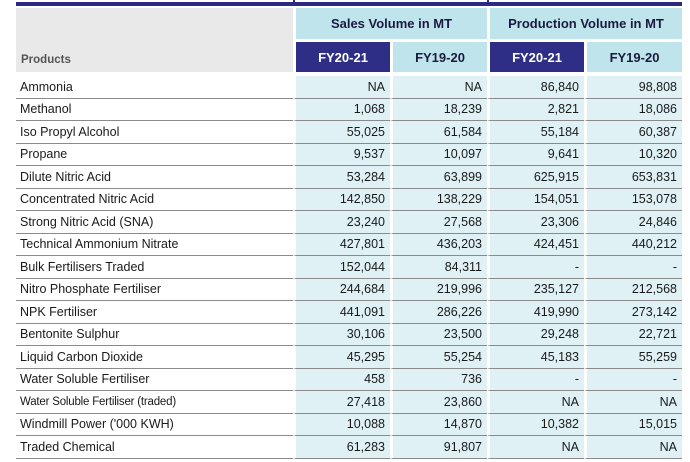  I want to click on product-name: Windmill Power ('000 KWH), so click(154, 425).